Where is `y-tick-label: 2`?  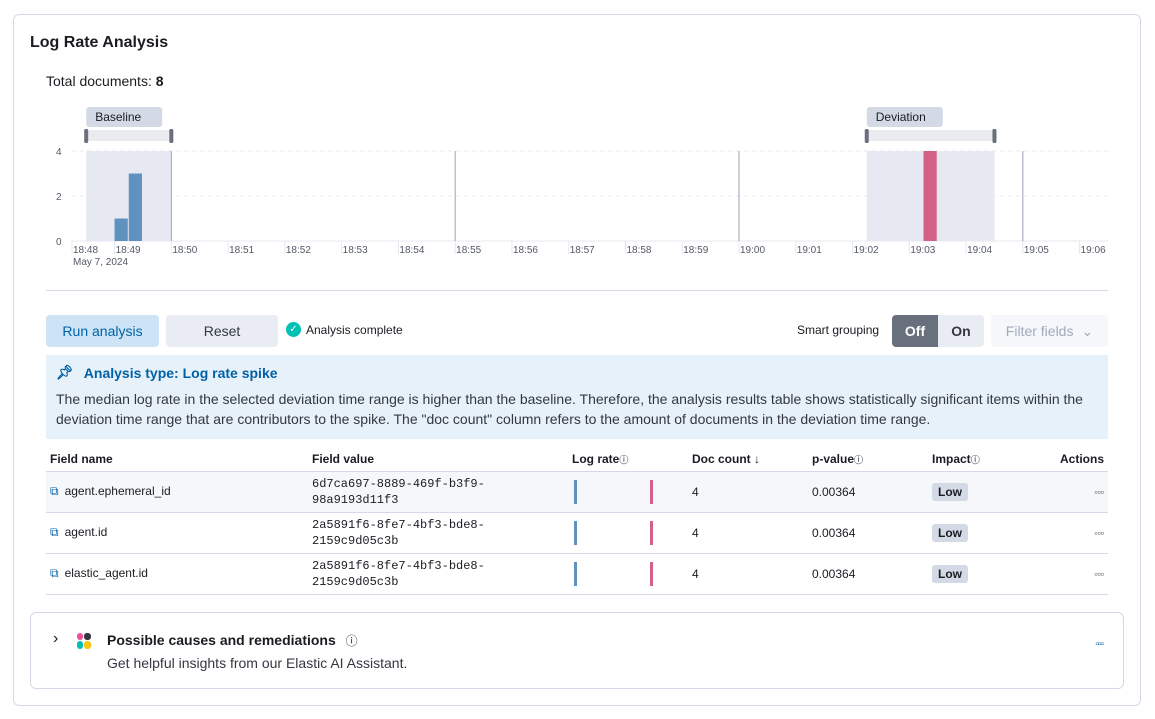 y-tick-label: 2 is located at coordinates (59, 197).